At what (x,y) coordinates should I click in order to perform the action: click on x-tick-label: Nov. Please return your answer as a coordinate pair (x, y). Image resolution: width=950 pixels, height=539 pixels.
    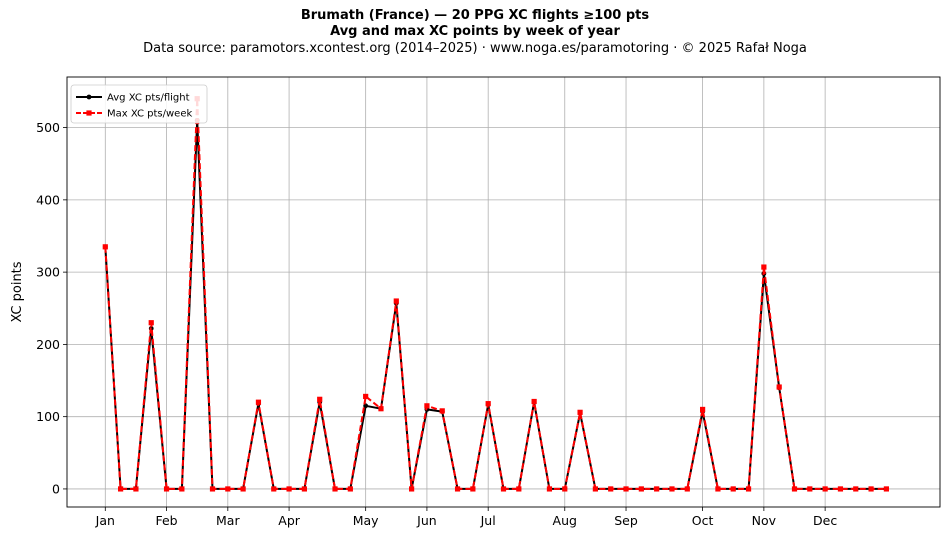
    Looking at the image, I should click on (764, 520).